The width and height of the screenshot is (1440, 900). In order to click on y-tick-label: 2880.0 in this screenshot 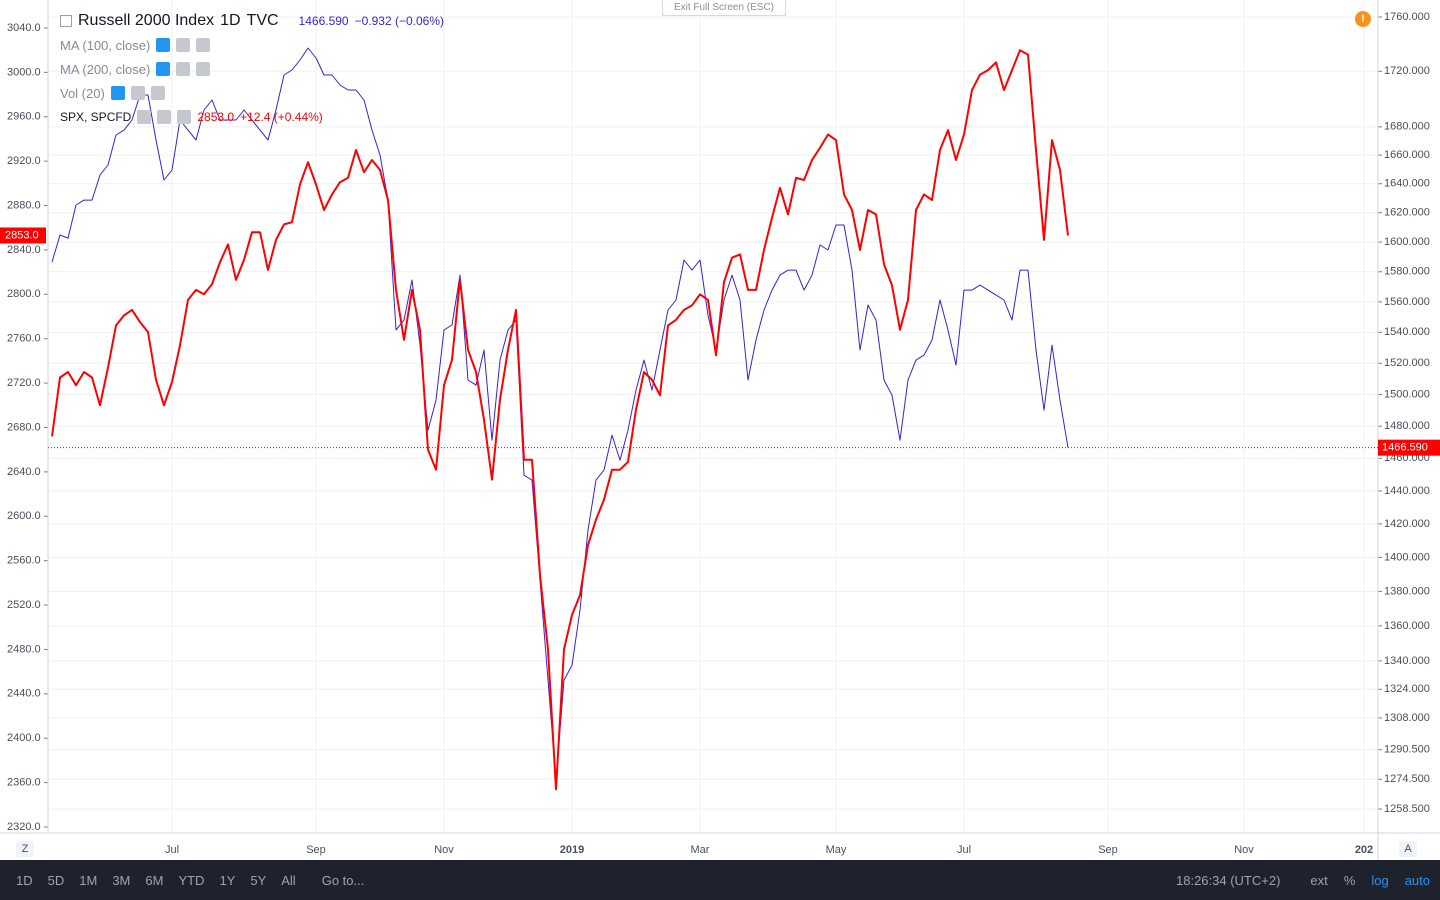, I will do `click(24, 205)`.